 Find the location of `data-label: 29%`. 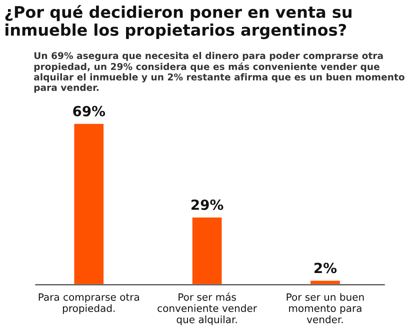

data-label: 29% is located at coordinates (208, 205).